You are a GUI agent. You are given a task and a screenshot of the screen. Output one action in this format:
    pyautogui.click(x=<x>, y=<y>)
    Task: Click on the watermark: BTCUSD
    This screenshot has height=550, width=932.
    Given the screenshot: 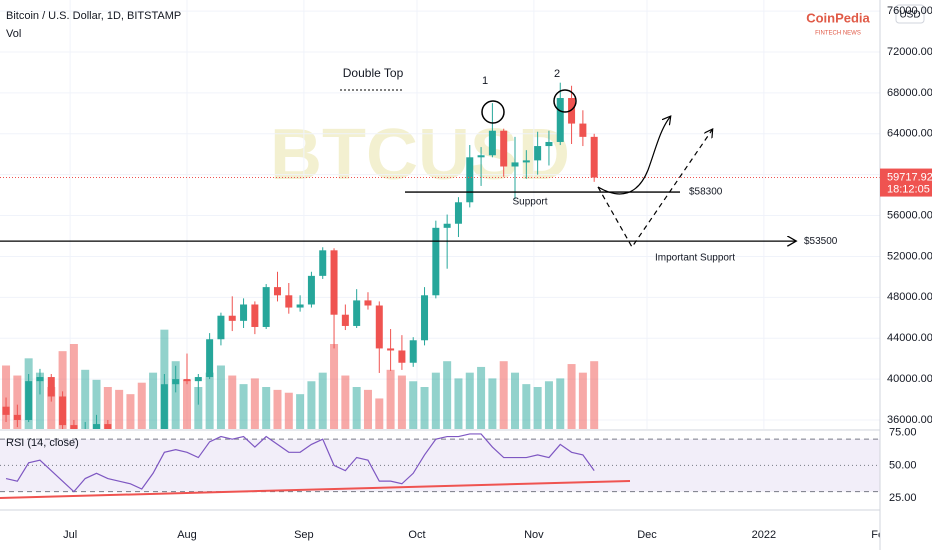 What is the action you would take?
    pyautogui.click(x=420, y=155)
    